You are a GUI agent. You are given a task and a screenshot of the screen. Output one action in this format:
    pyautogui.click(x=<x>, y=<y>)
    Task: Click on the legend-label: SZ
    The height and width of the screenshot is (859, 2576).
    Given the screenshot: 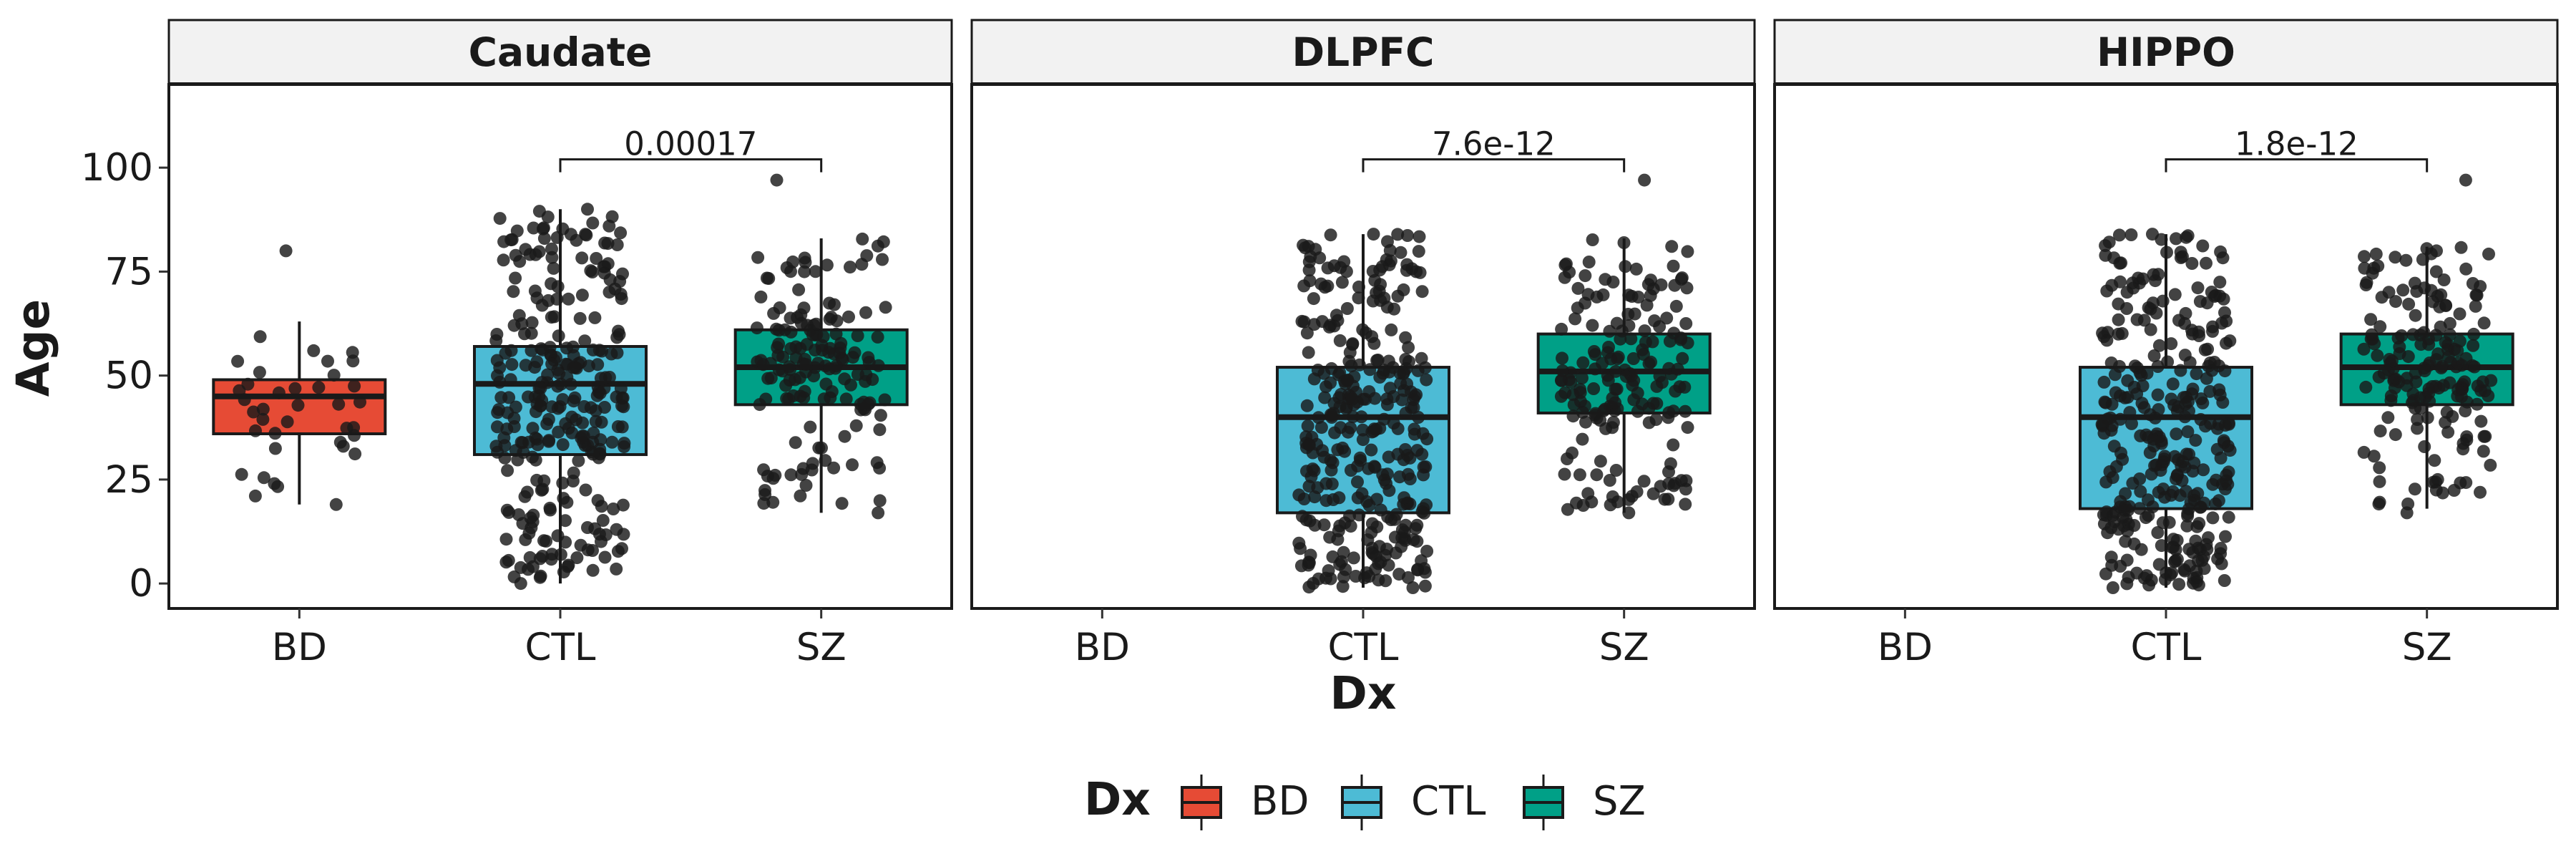 What is the action you would take?
    pyautogui.click(x=1619, y=801)
    